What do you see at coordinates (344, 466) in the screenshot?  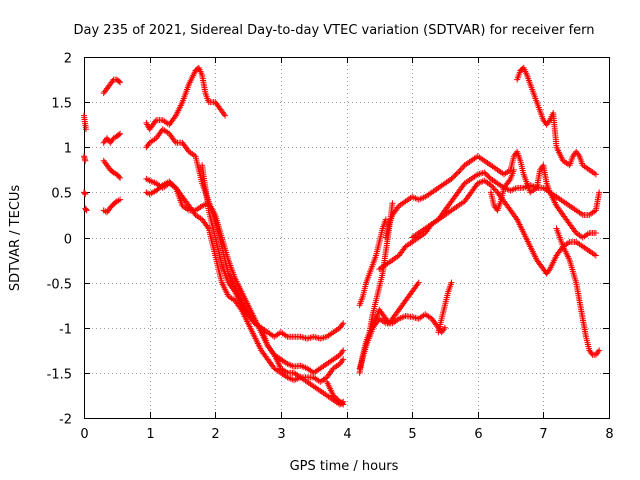 I see `x-axis-label: GPS time / hours` at bounding box center [344, 466].